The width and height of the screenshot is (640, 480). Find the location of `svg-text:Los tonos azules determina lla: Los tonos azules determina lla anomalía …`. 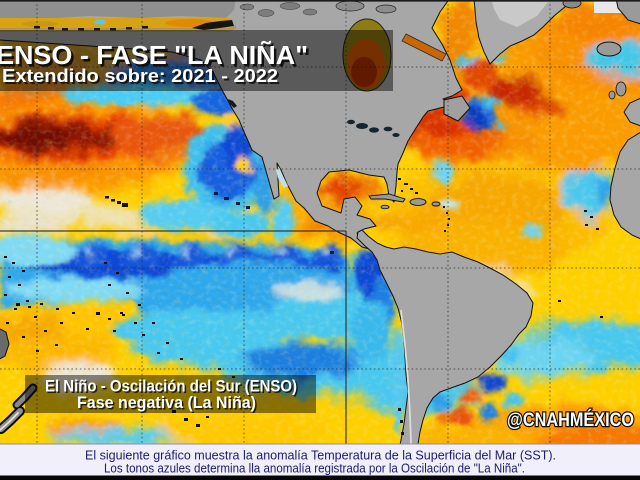

svg-text:Los tonos azules determina lla: Los tonos azules determina lla anomalía … is located at coordinates (314, 468).